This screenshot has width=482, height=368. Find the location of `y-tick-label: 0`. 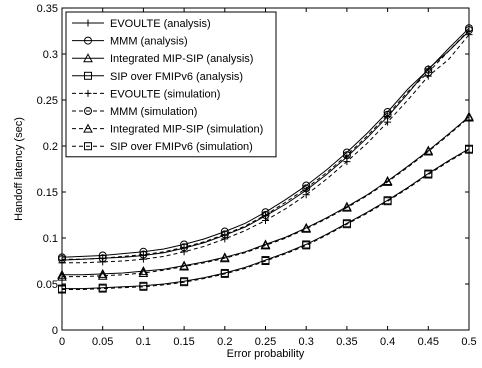

y-tick-label: 0 is located at coordinates (55, 331).